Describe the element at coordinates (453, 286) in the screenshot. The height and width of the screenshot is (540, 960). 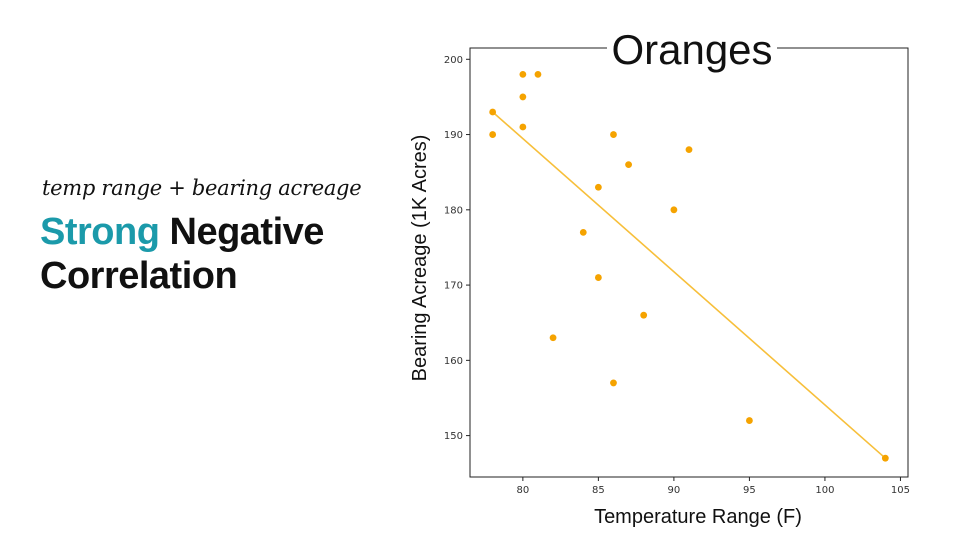
I see `y-tick-label: 170` at that location.